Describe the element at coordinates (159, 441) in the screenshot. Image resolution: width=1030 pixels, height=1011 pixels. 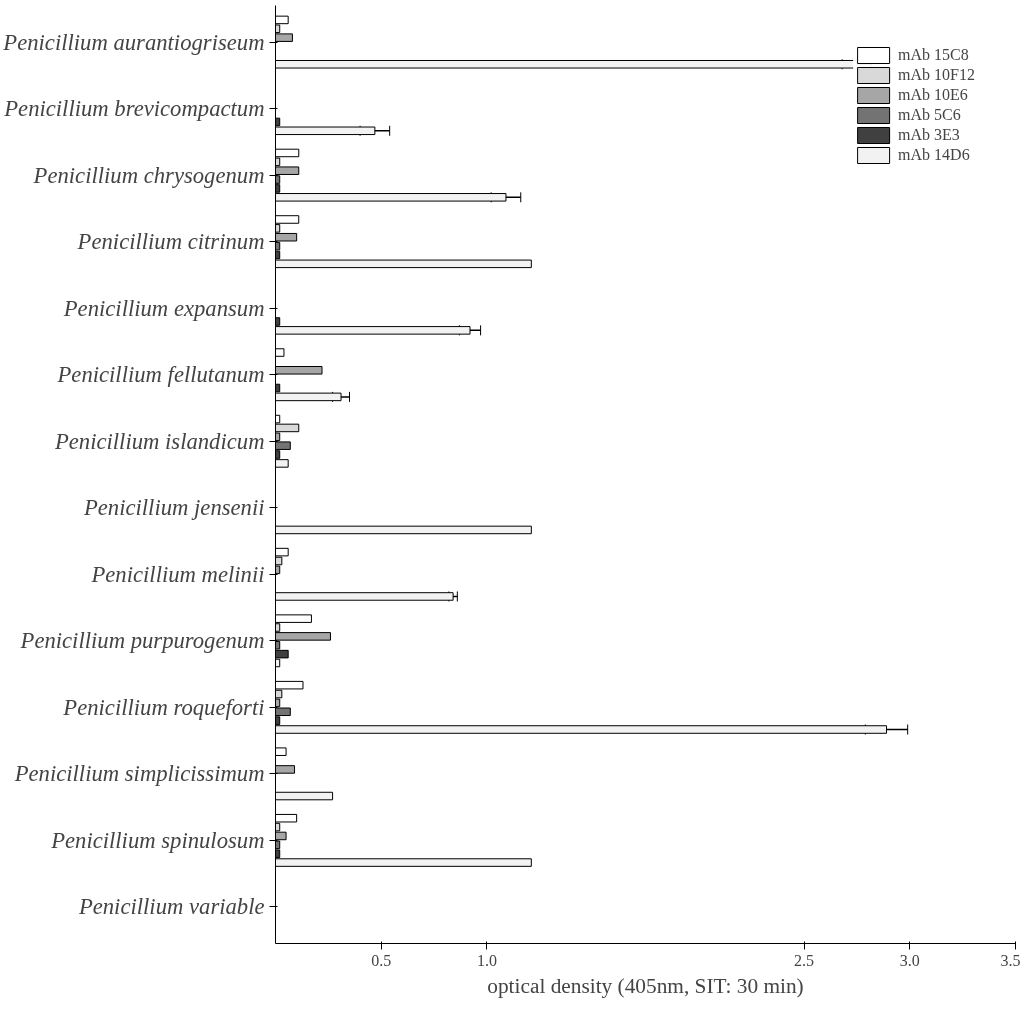
I see `y-tick-label: Penicillium islandicum` at that location.